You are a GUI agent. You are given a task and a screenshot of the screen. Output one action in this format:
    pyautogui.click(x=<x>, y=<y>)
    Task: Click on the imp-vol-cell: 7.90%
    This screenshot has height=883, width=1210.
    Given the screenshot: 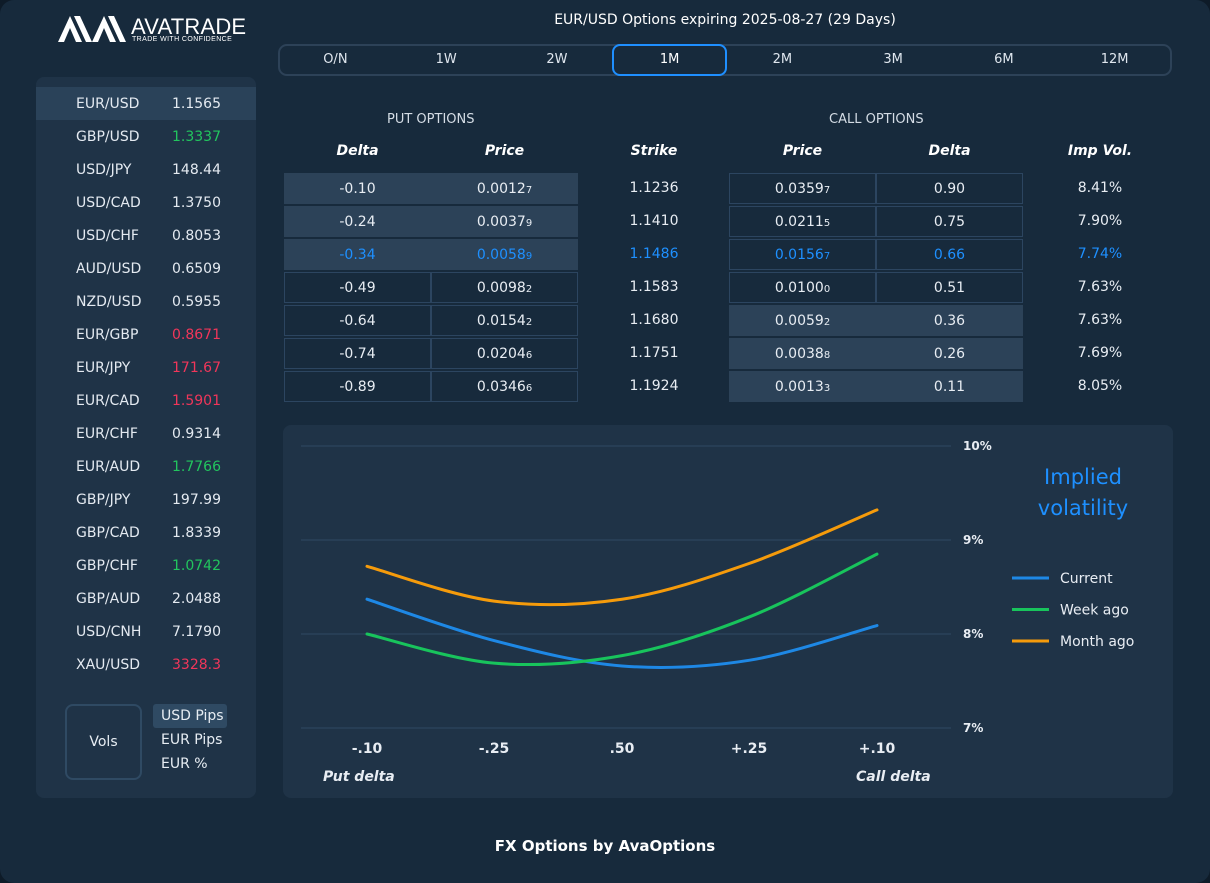 What is the action you would take?
    pyautogui.click(x=1100, y=221)
    